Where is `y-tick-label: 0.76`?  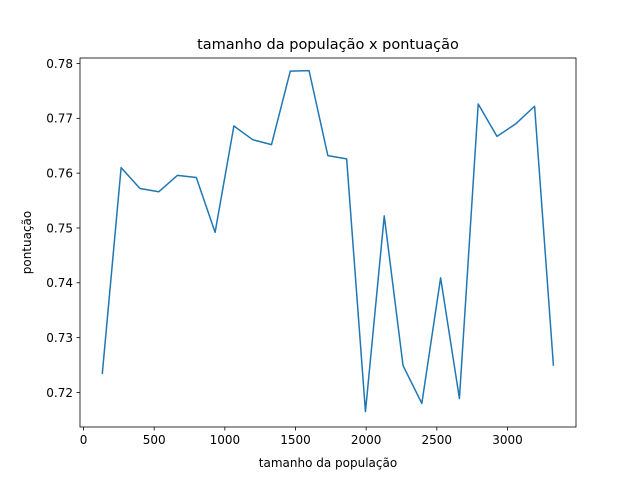
y-tick-label: 0.76 is located at coordinates (59, 173).